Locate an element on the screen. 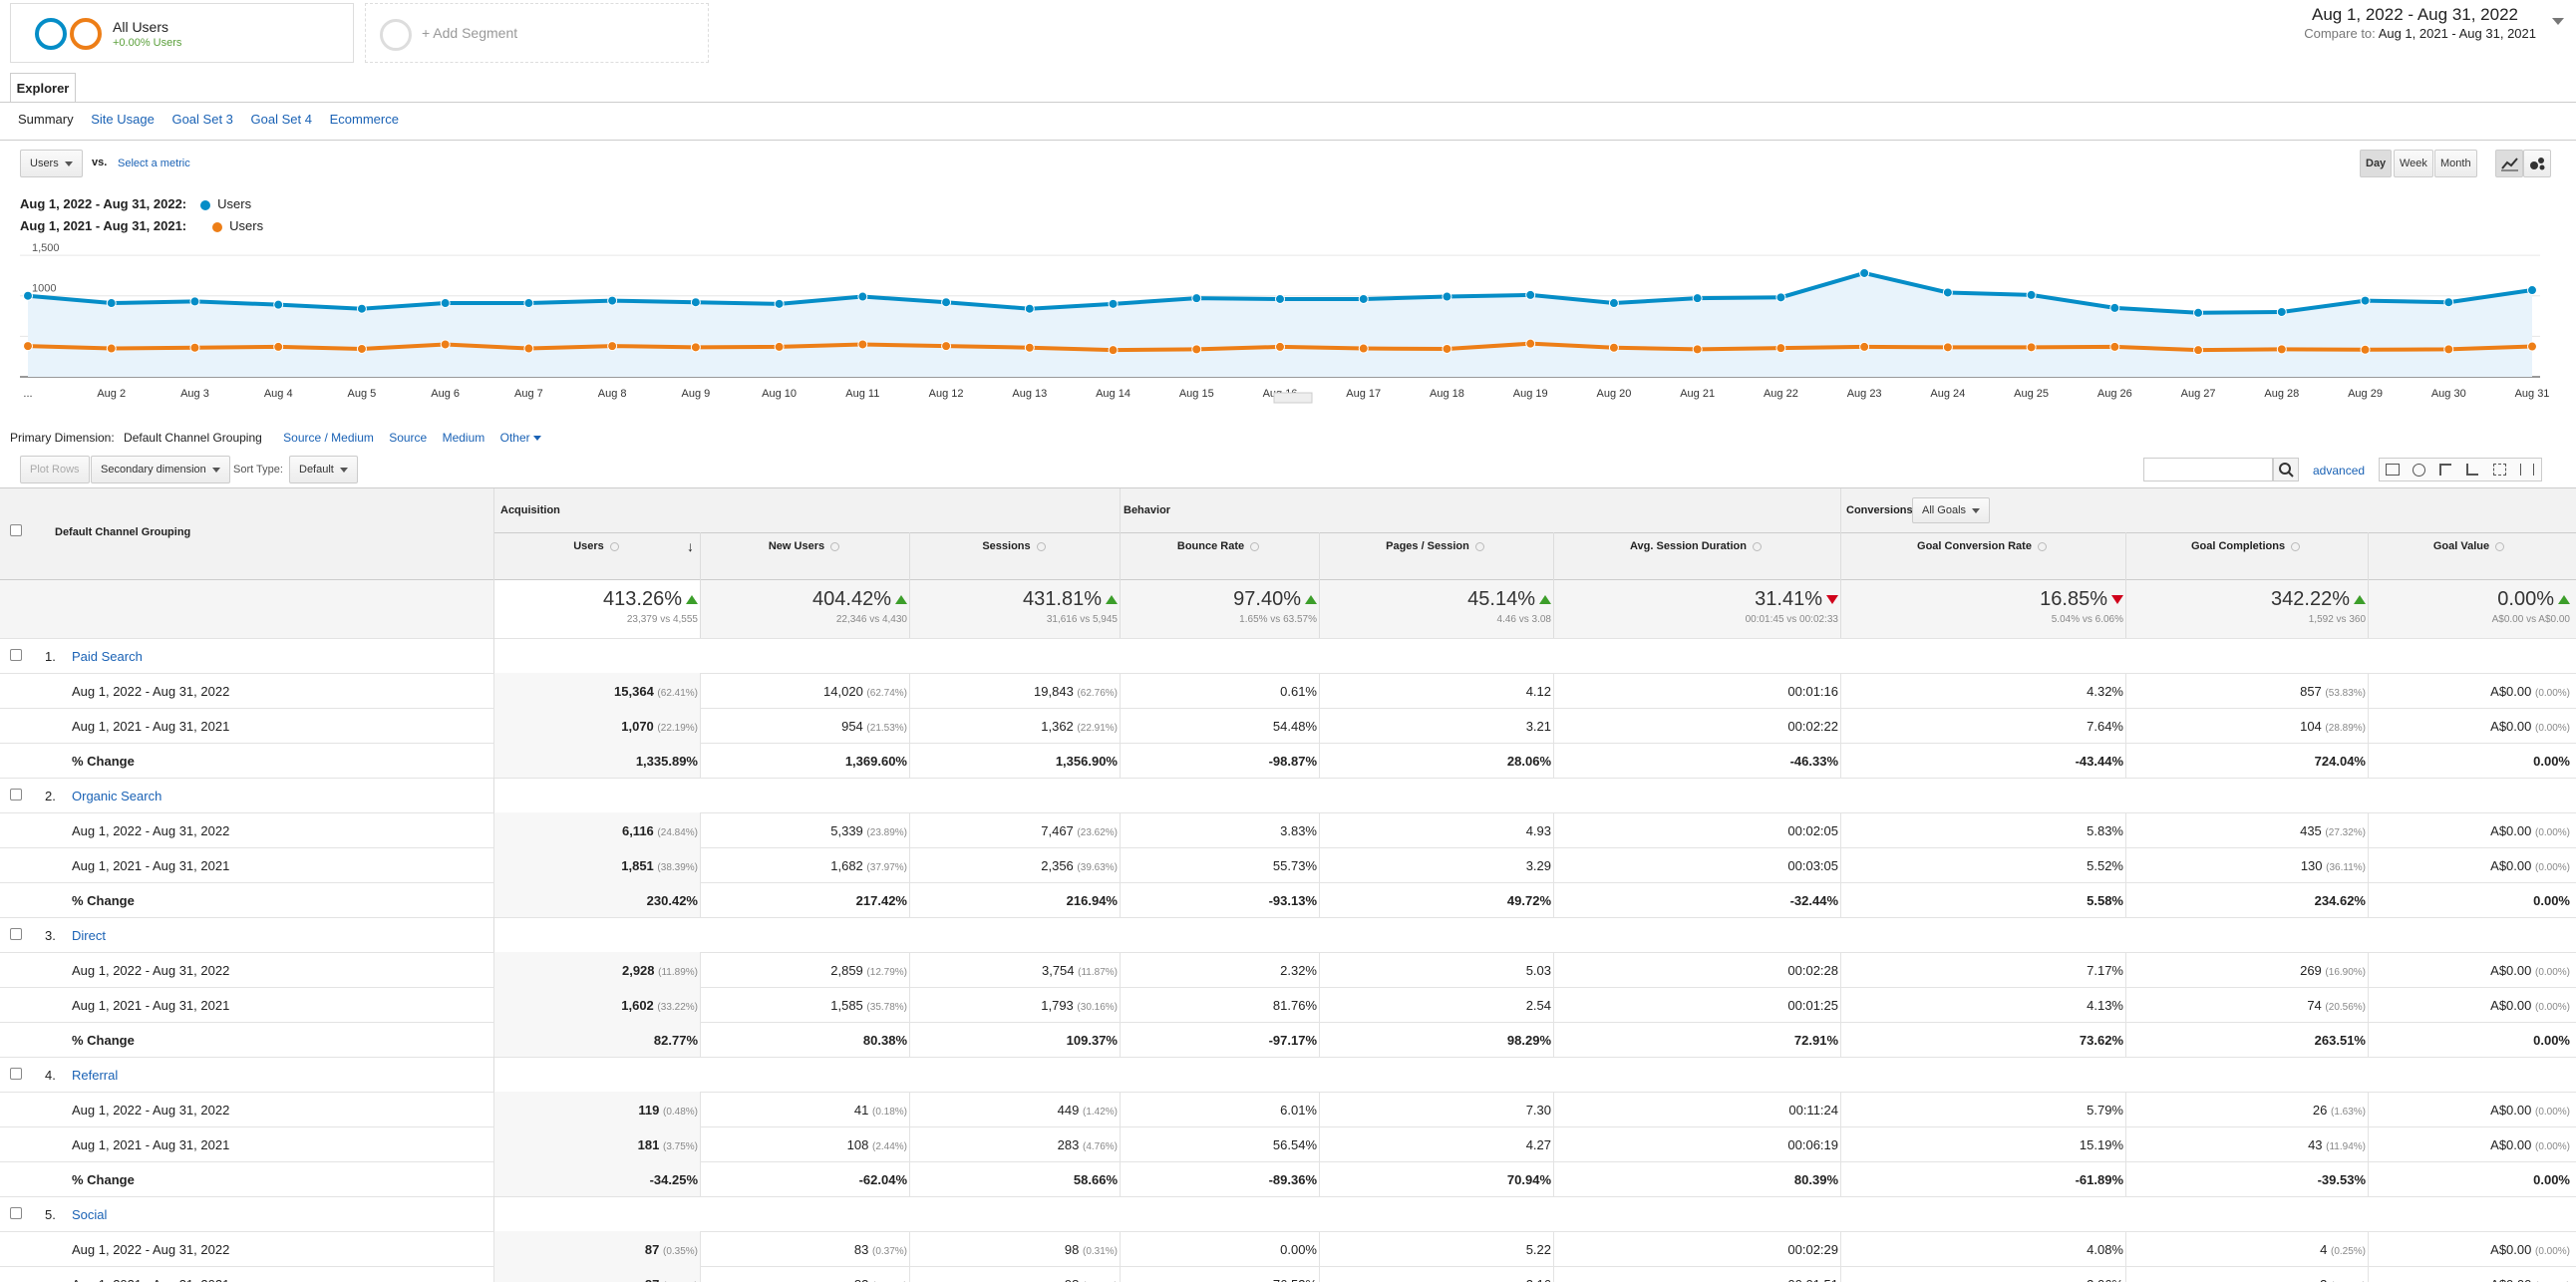  subtab-summary: Summary is located at coordinates (46, 119).